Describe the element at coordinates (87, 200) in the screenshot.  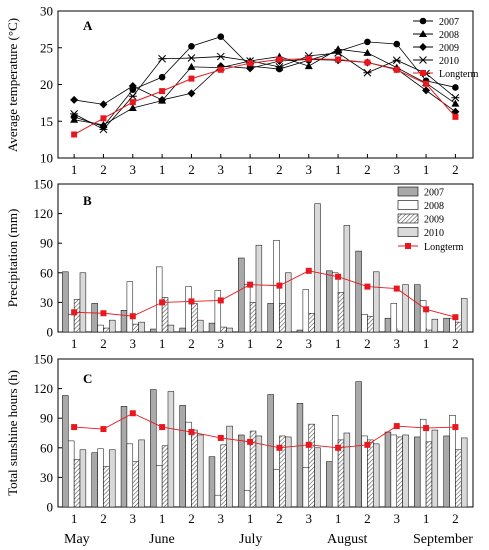
I see `panel-b-label: B` at that location.